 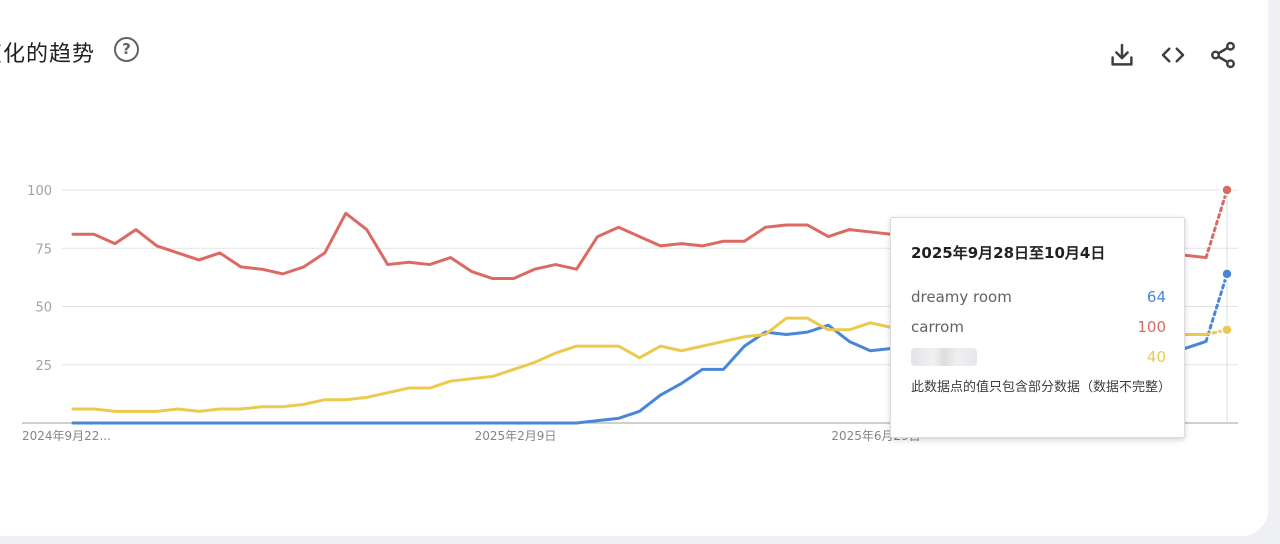 I want to click on download-icon, so click(x=1122, y=55).